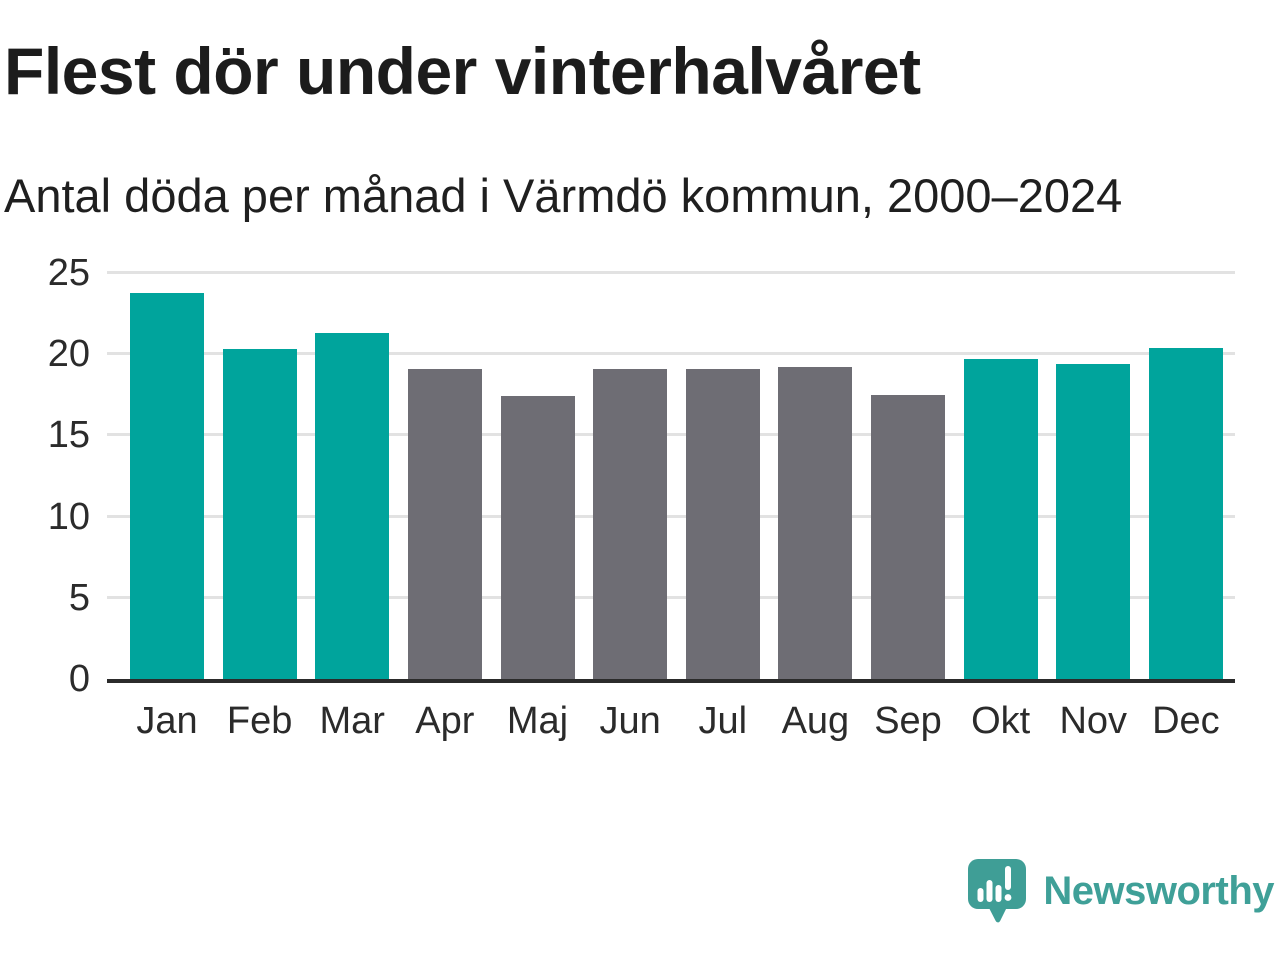  I want to click on bar-slot-dec: Dec, so click(1185, 507).